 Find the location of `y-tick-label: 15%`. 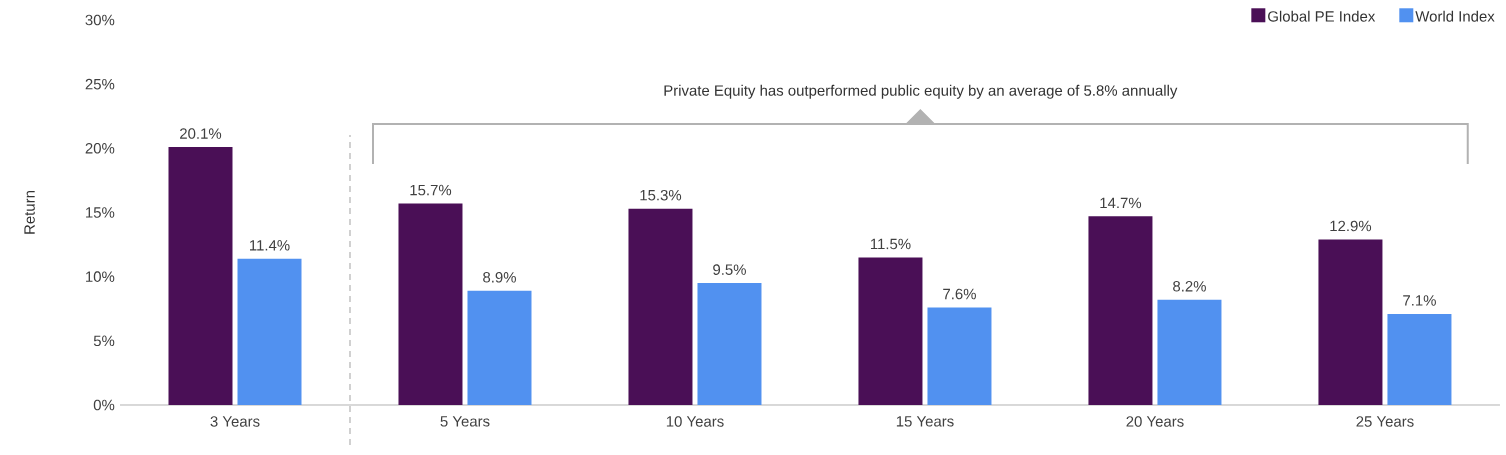

y-tick-label: 15% is located at coordinates (100, 212).